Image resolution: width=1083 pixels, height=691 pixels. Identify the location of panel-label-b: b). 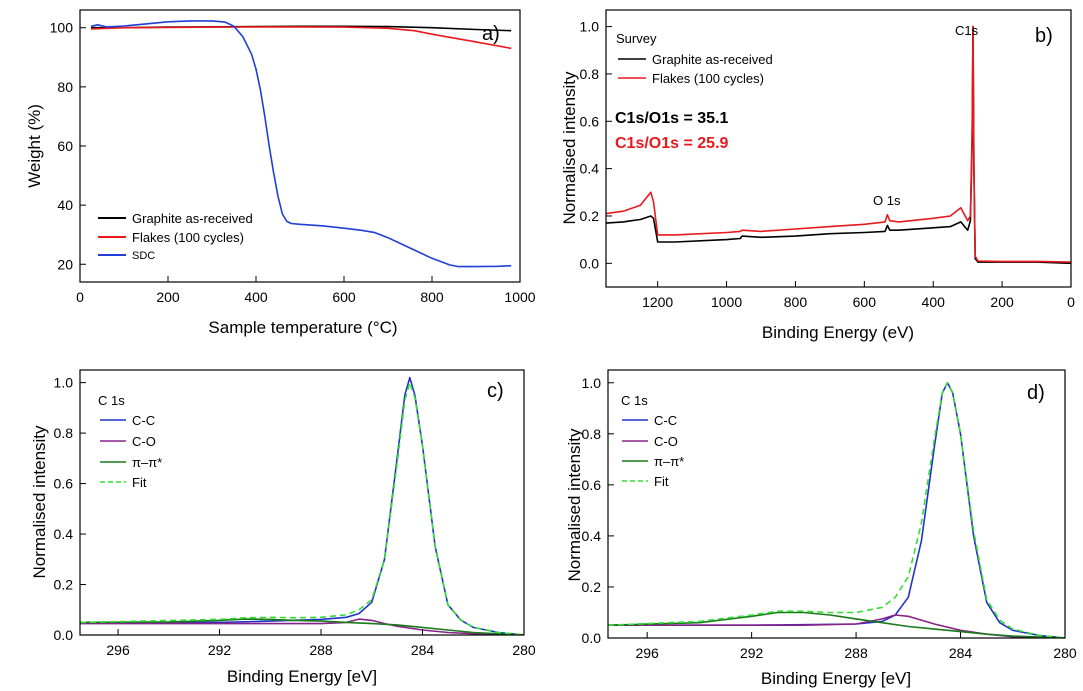
(1044, 36).